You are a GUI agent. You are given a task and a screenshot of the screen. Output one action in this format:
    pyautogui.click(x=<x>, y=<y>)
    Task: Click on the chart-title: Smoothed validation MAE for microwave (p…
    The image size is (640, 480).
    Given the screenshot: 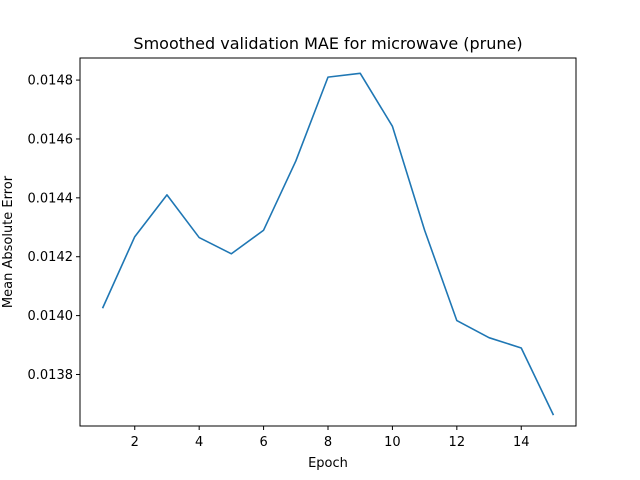 What is the action you would take?
    pyautogui.click(x=327, y=43)
    